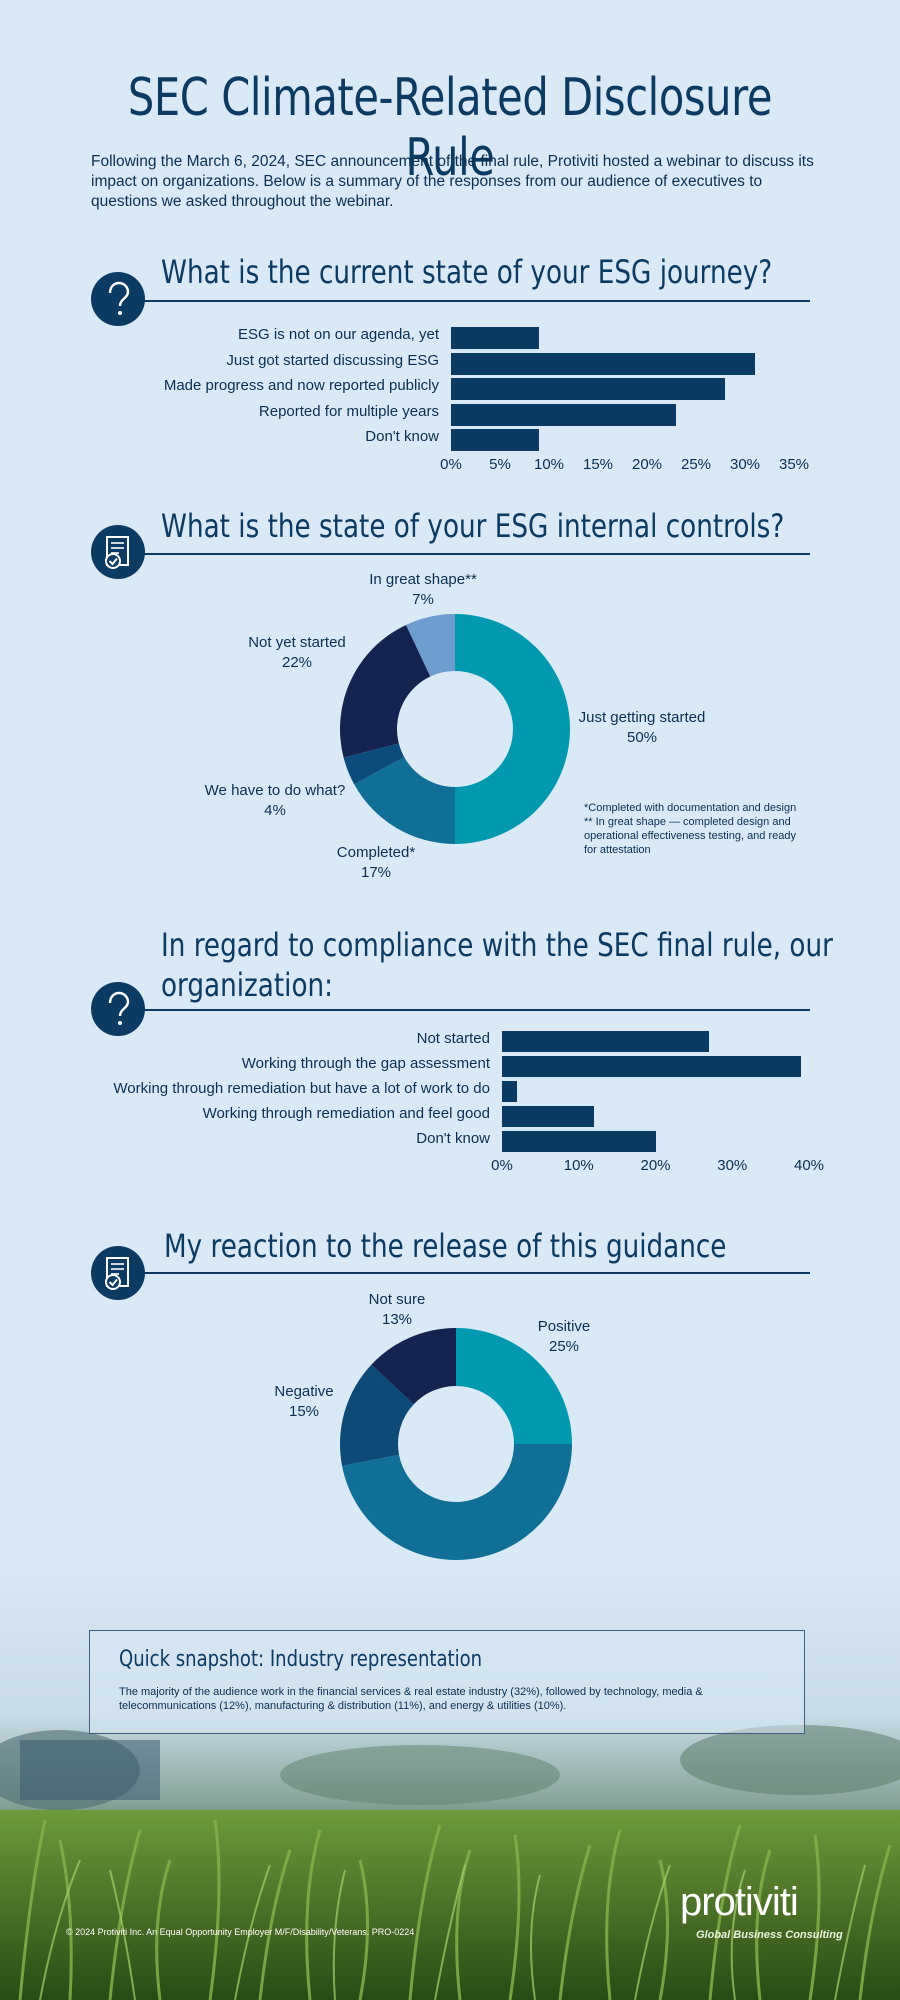 The image size is (900, 2000). What do you see at coordinates (338, 334) in the screenshot?
I see `bar-label: ESG is not on our agenda, yet` at bounding box center [338, 334].